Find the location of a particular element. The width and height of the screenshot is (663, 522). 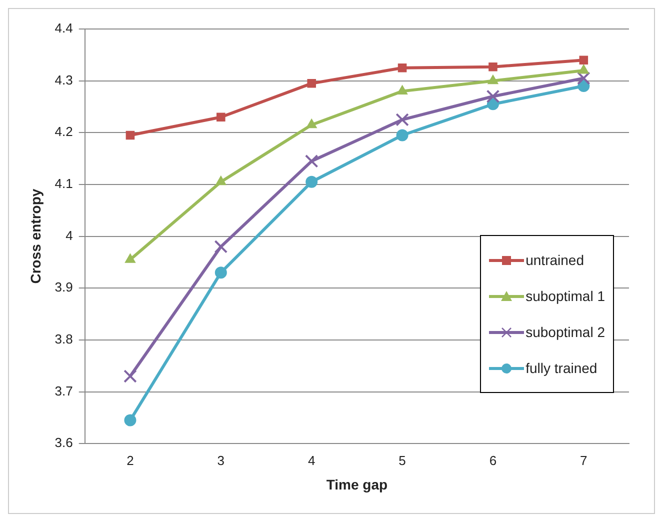

x-tick-label: 3 is located at coordinates (221, 460).